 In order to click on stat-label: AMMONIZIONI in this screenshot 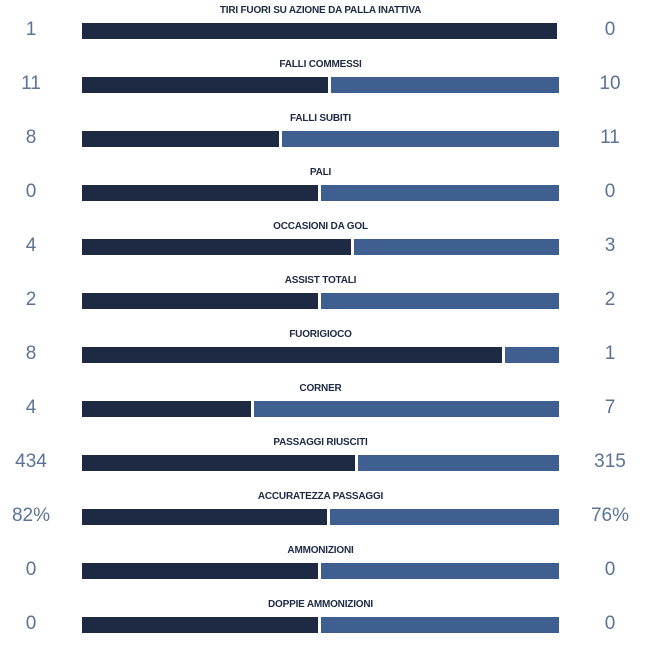, I will do `click(320, 550)`.